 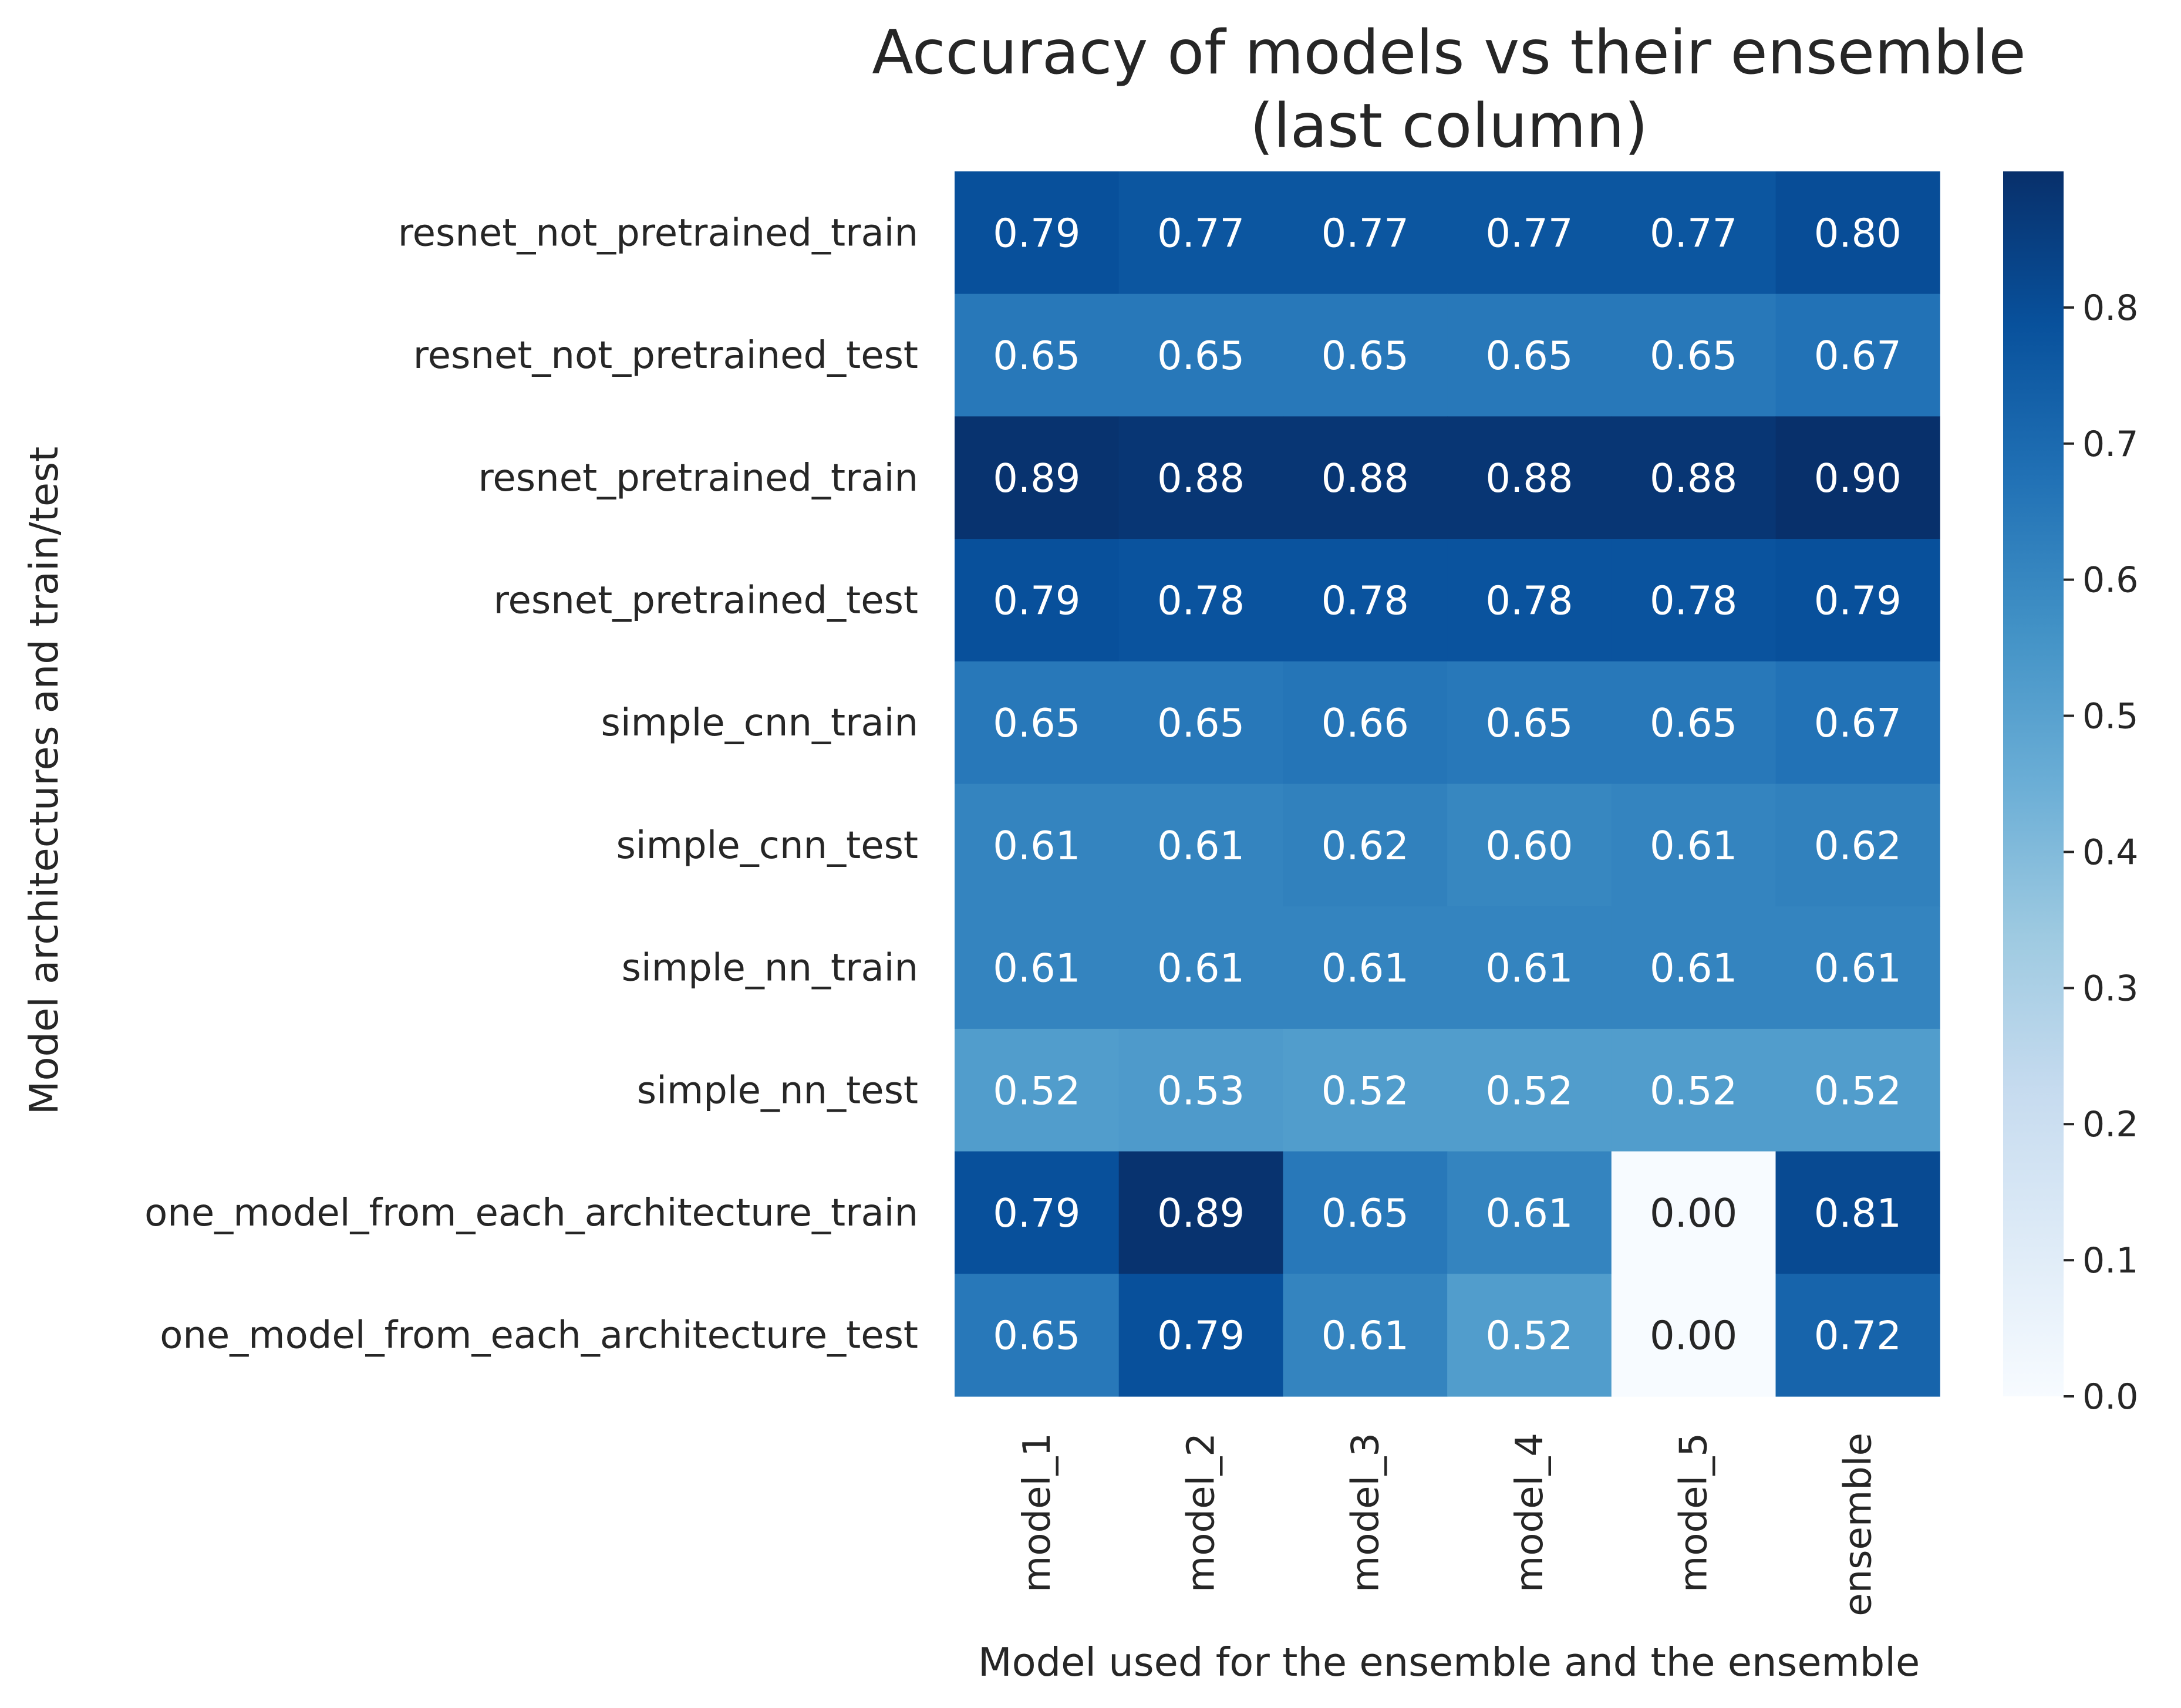 What do you see at coordinates (778, 1090) in the screenshot?
I see `row-label: simple_nn_test` at bounding box center [778, 1090].